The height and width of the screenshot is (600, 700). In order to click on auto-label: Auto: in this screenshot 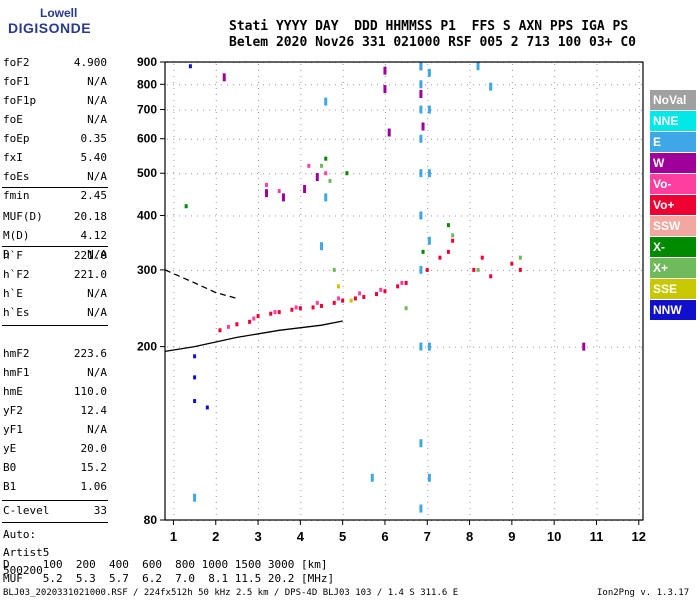, I will do `click(20, 534)`.